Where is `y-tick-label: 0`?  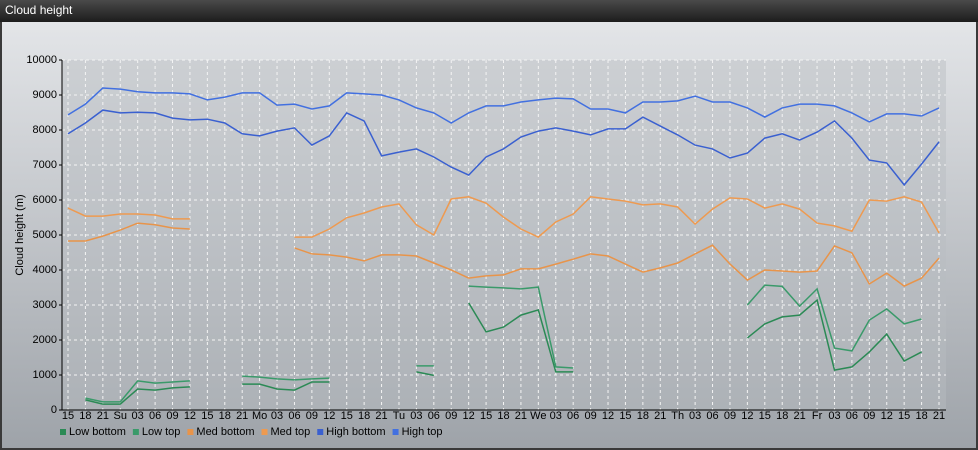
y-tick-label: 0 is located at coordinates (54, 410).